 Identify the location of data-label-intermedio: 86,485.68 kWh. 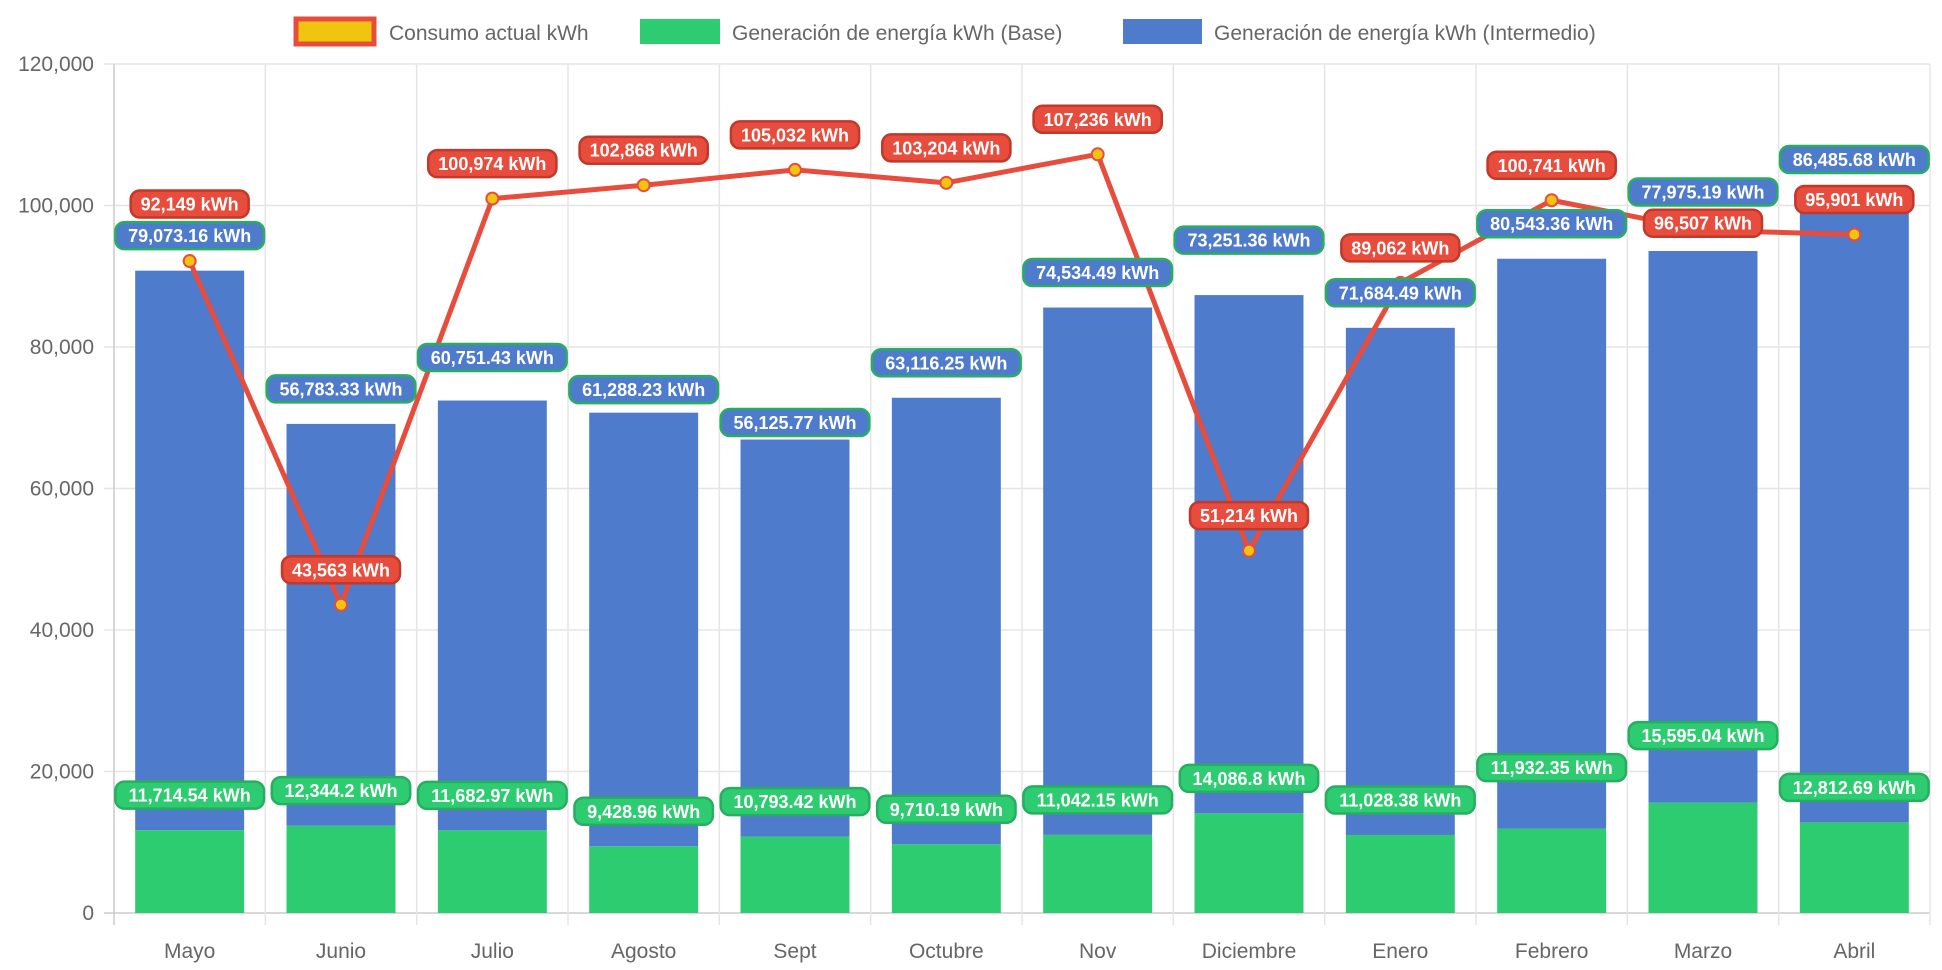
(1854, 159).